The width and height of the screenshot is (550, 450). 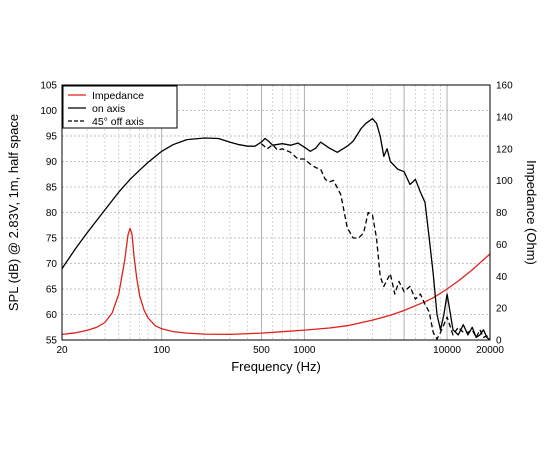 I want to click on x-axis-title: Frequency (Hz), so click(x=276, y=366).